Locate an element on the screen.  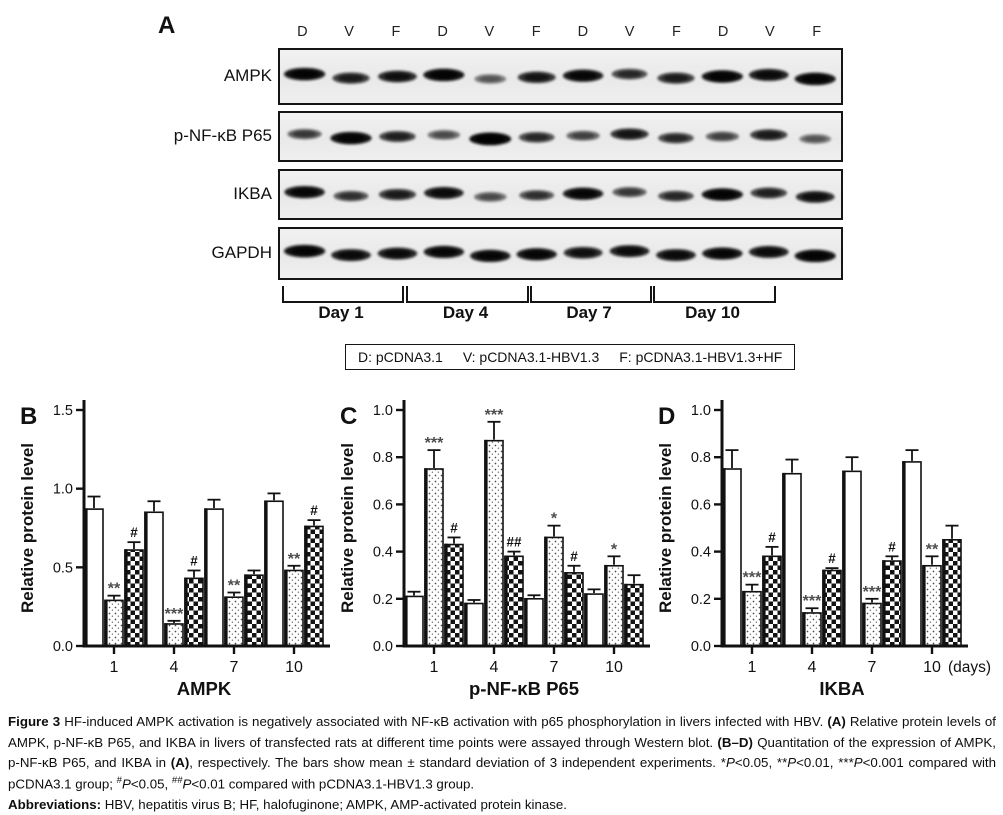
panel-letter: D is located at coordinates (666, 416).